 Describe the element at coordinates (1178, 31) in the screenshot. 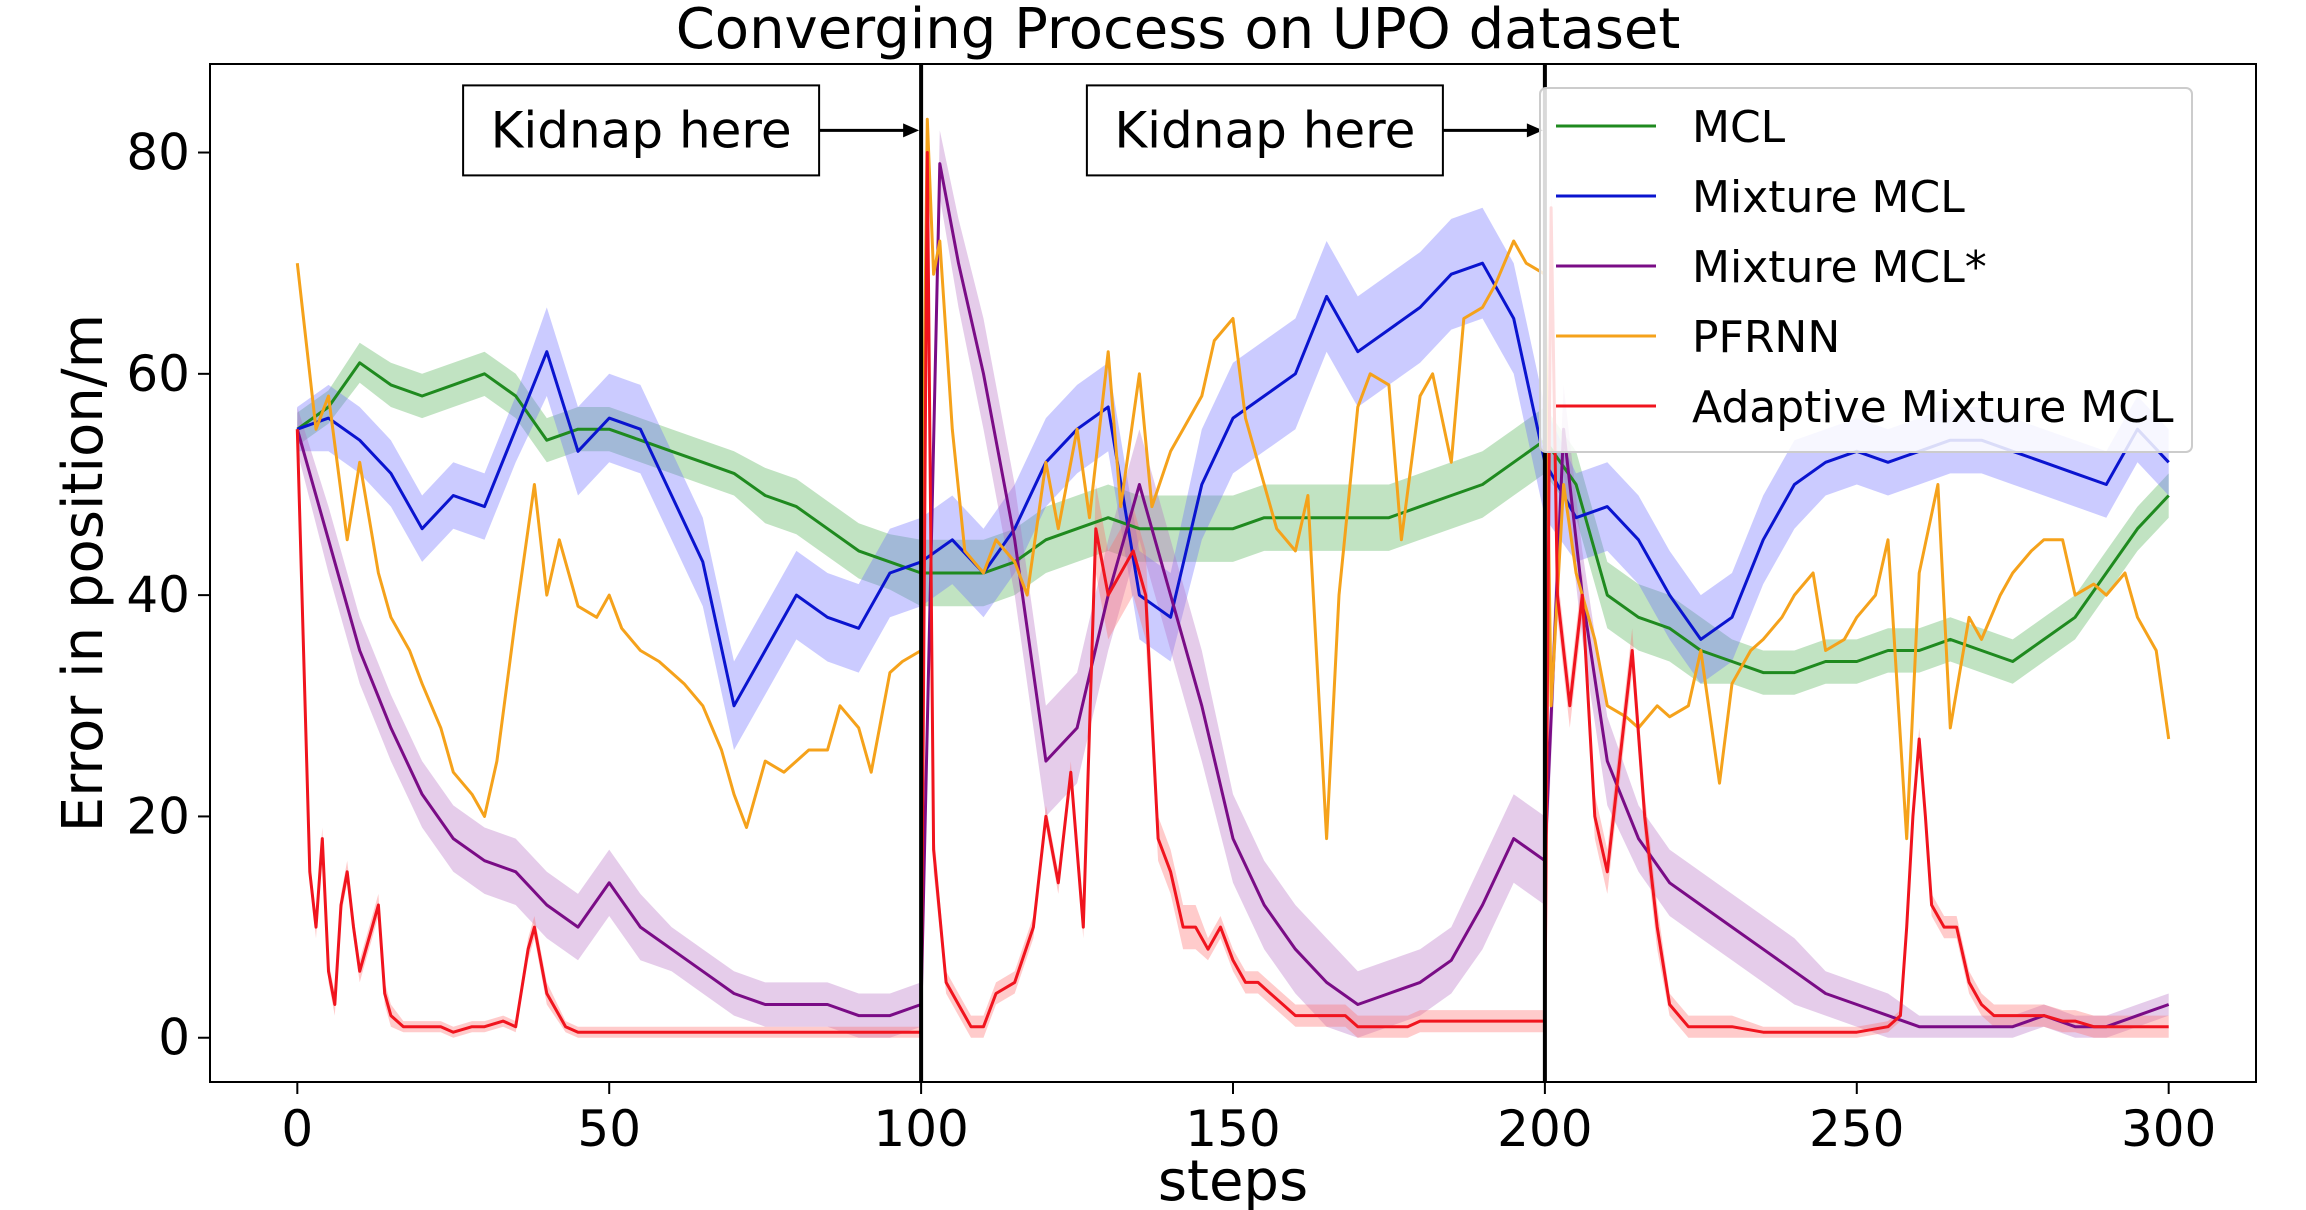

I see `chart-title: Converging Process on UPO dataset` at that location.